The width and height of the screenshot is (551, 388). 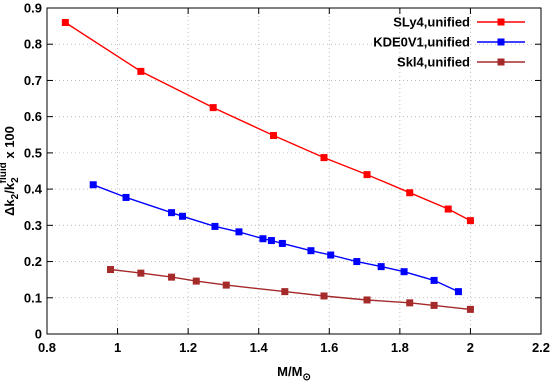 I want to click on legend-item: SLy4,unified, so click(x=459, y=22).